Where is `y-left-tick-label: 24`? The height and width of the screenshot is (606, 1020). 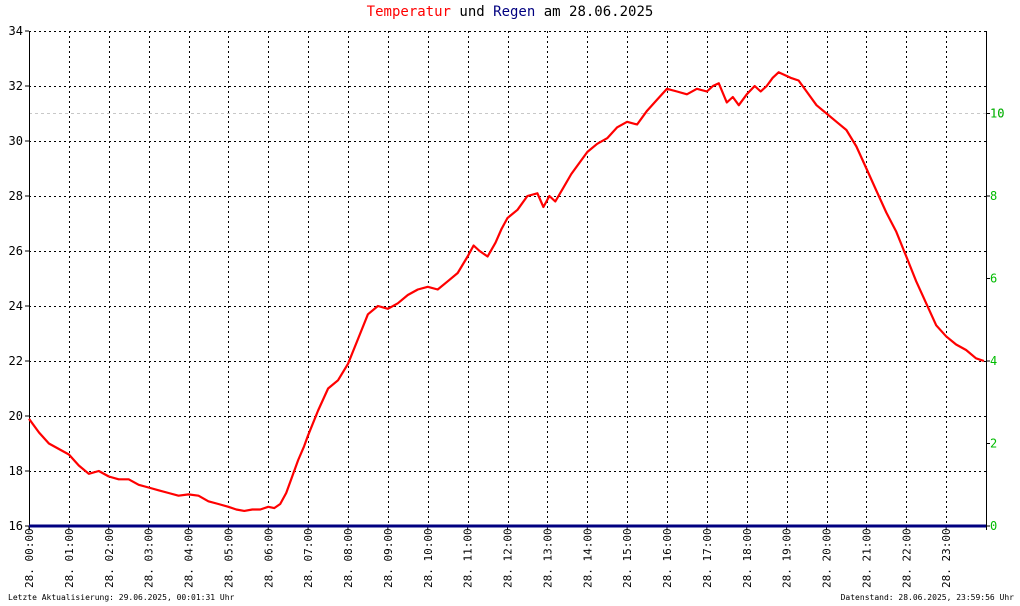
y-left-tick-label: 24 is located at coordinates (16, 306).